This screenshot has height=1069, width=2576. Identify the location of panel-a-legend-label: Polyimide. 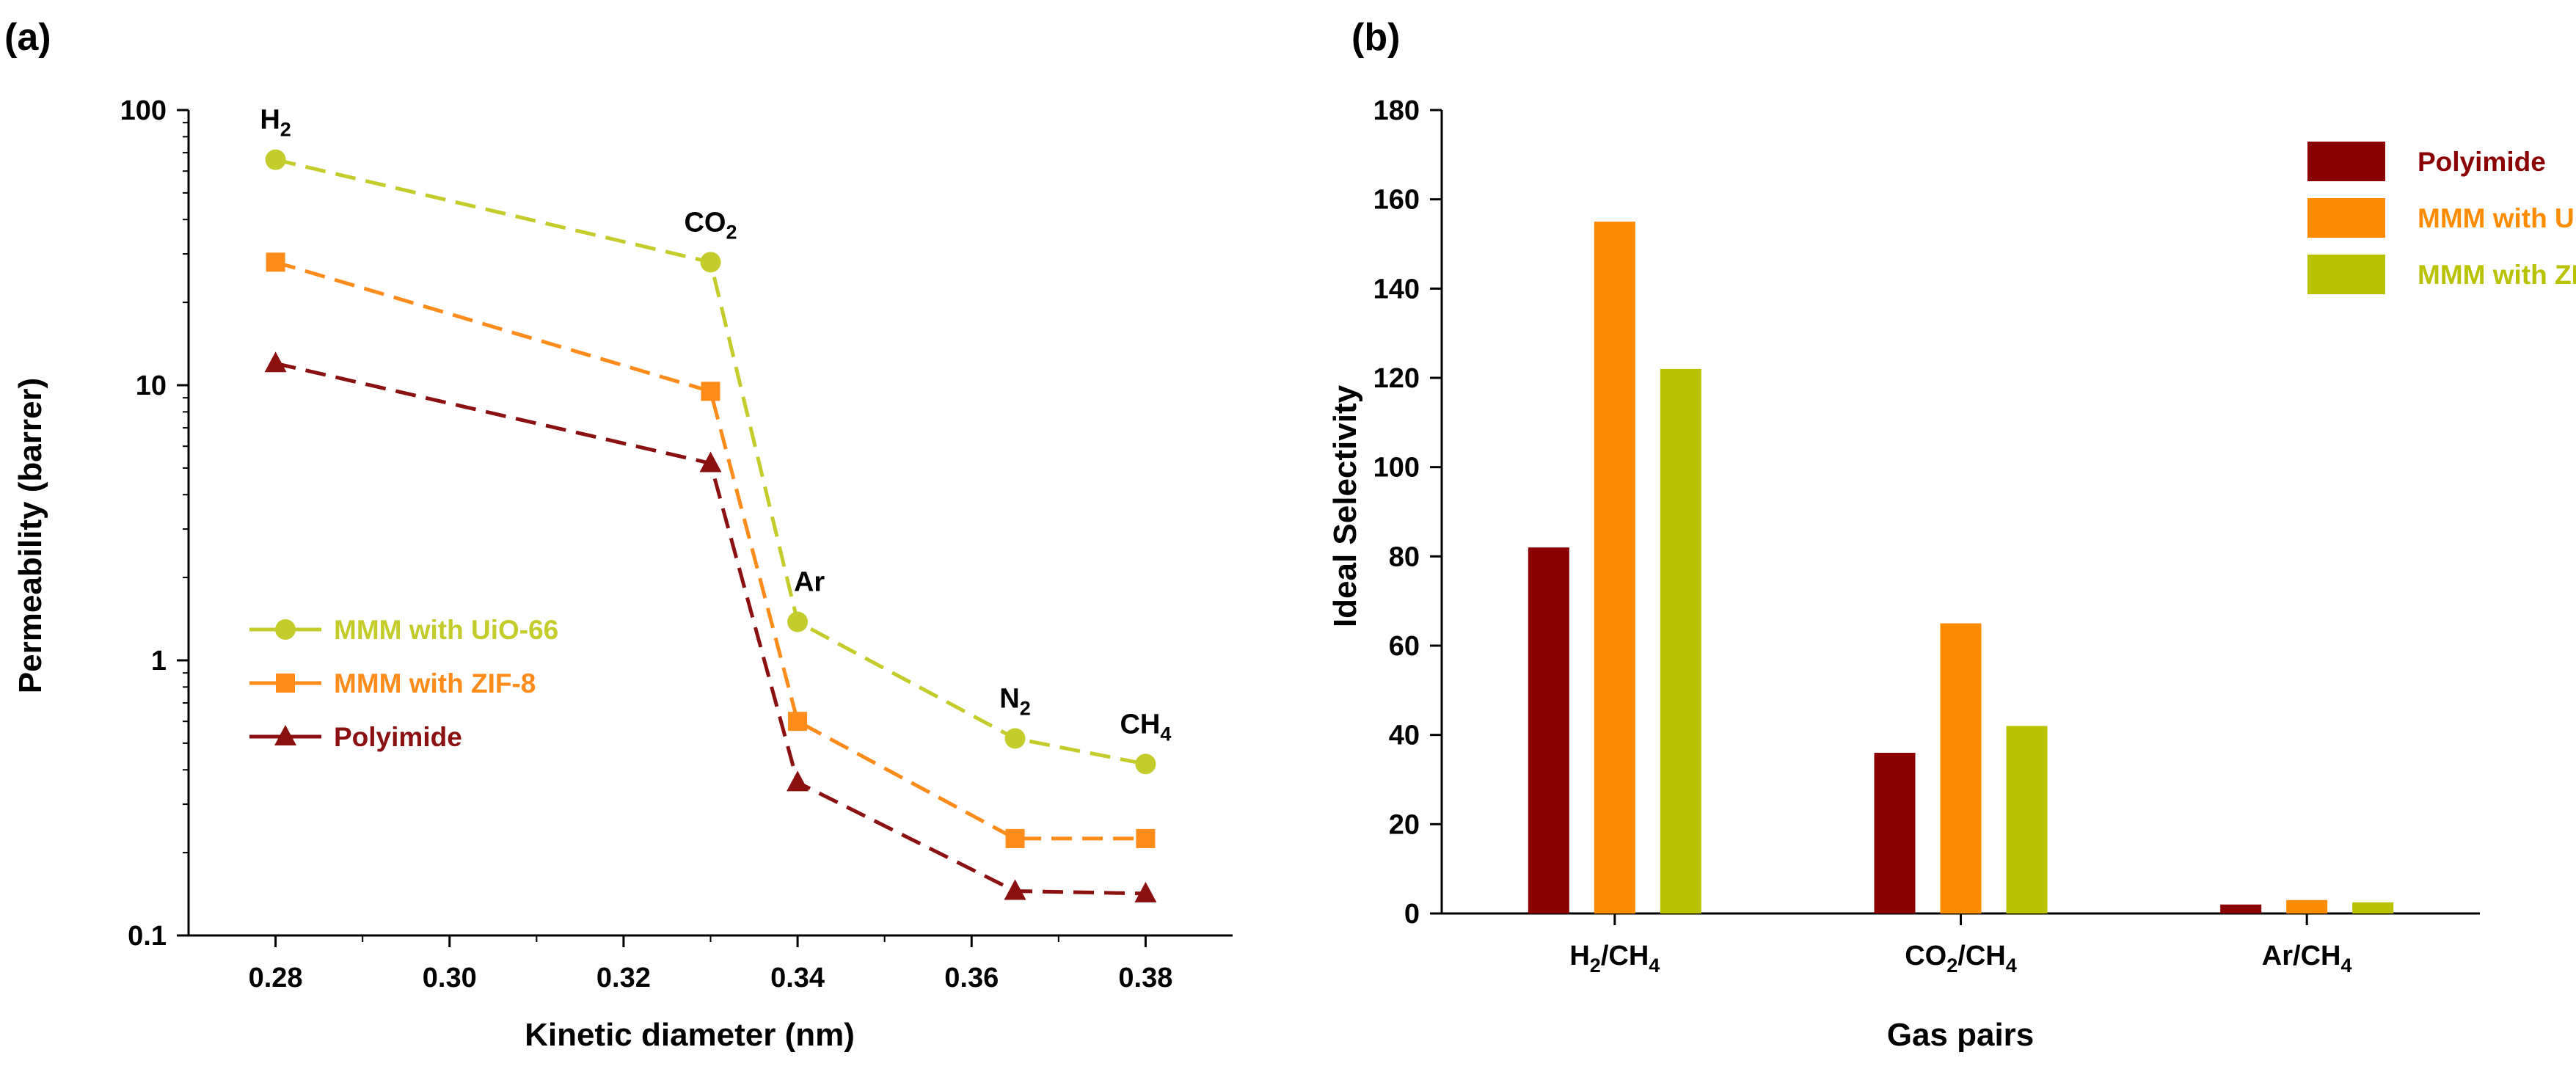
(398, 737).